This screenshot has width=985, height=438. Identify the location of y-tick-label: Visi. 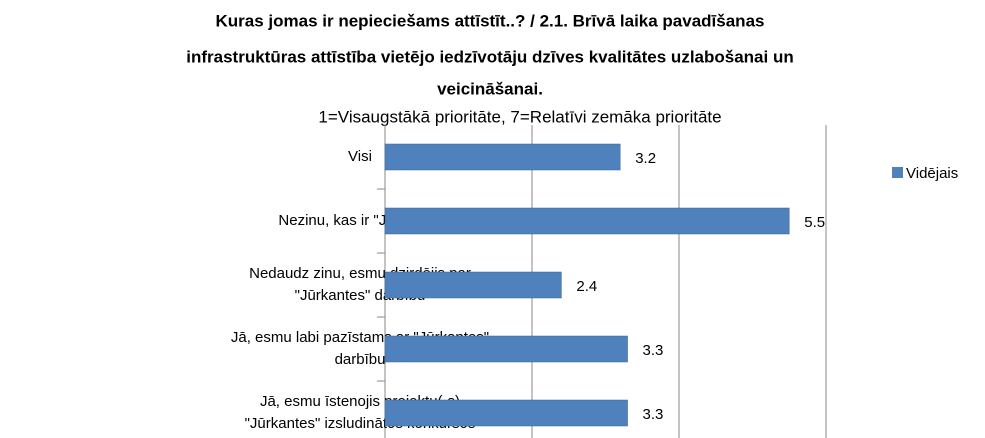
(360, 156).